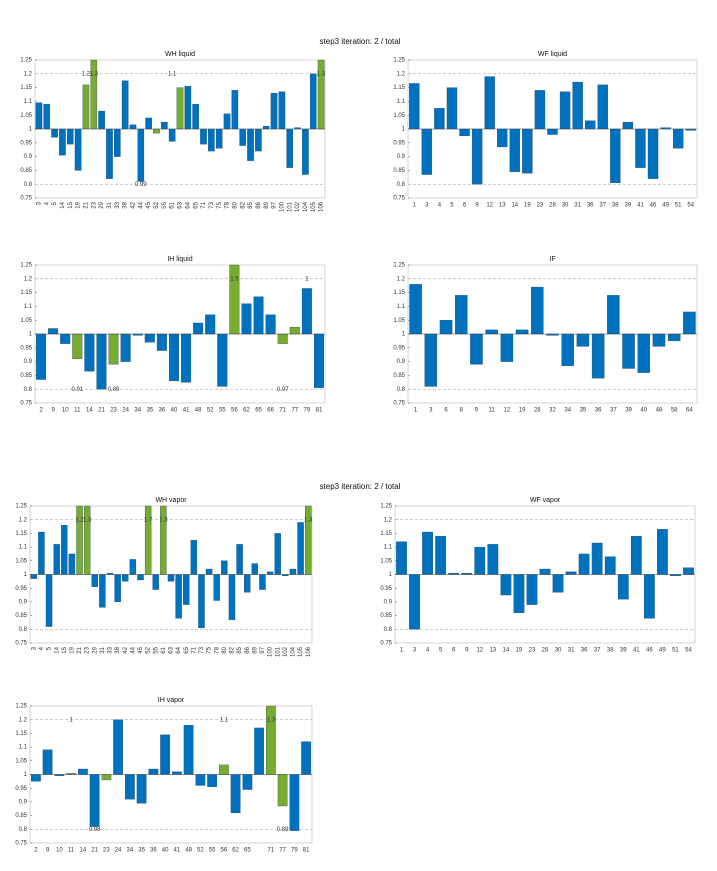 The height and width of the screenshot is (871, 717). I want to click on x-tick-label: 29, so click(95, 649).